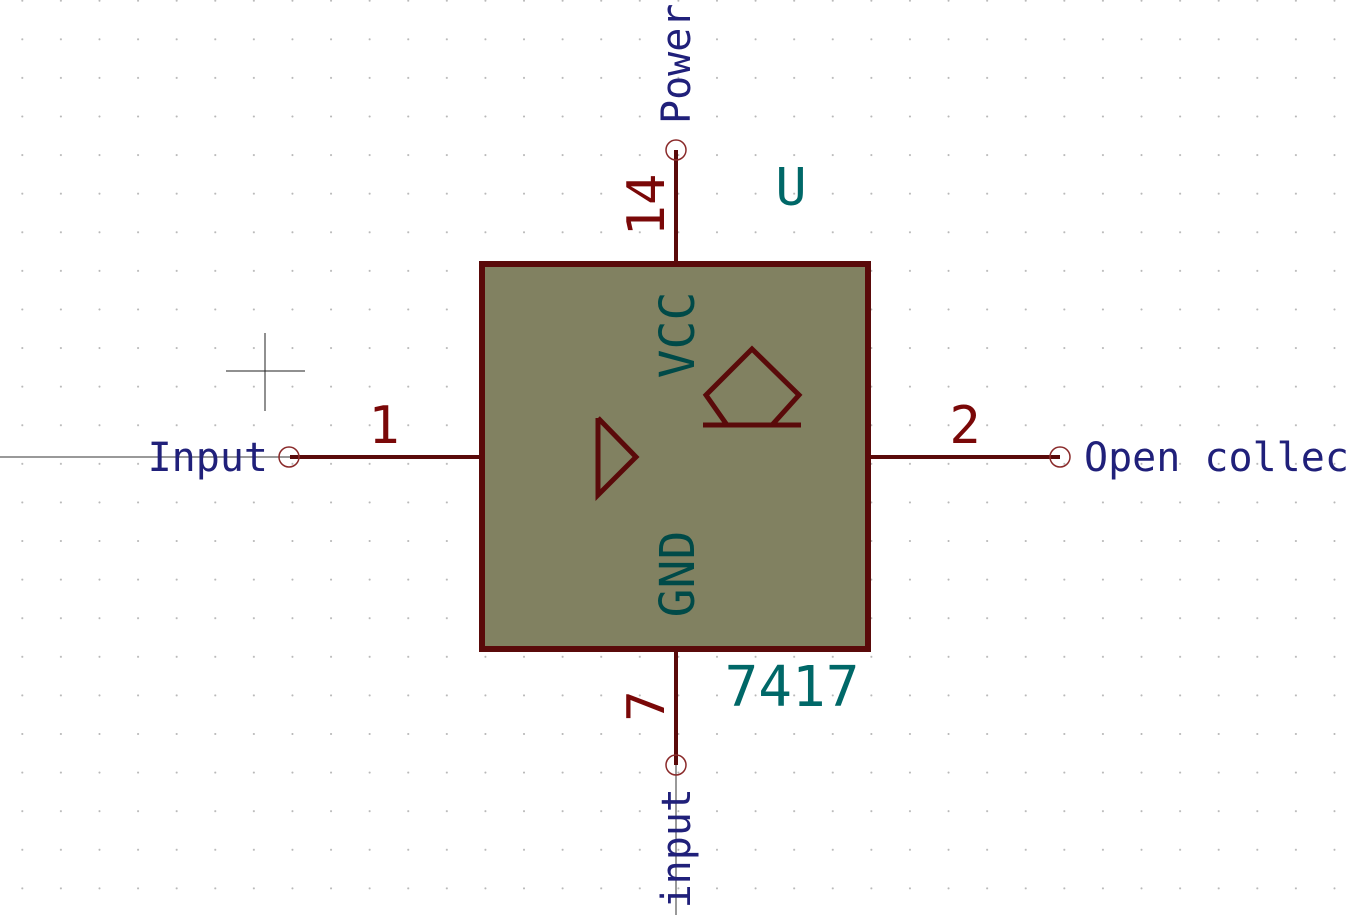 This screenshot has width=1351, height=915. I want to click on pin-input-number: 1, so click(383, 426).